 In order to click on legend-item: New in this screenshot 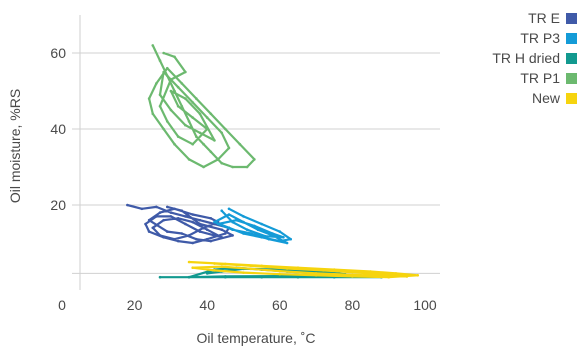, I will do `click(554, 98)`.